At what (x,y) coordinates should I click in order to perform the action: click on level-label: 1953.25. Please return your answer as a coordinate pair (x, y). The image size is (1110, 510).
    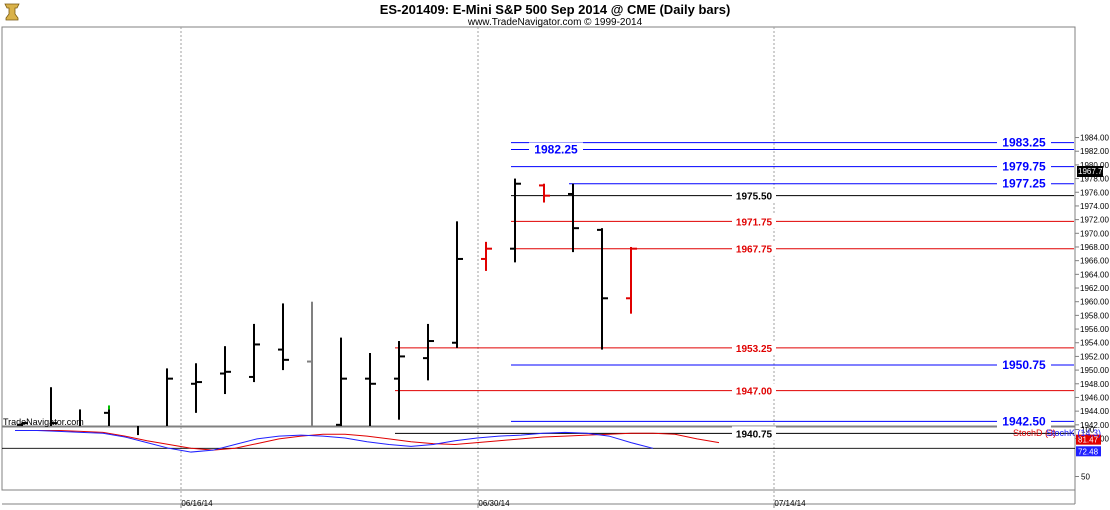
    Looking at the image, I should click on (754, 349).